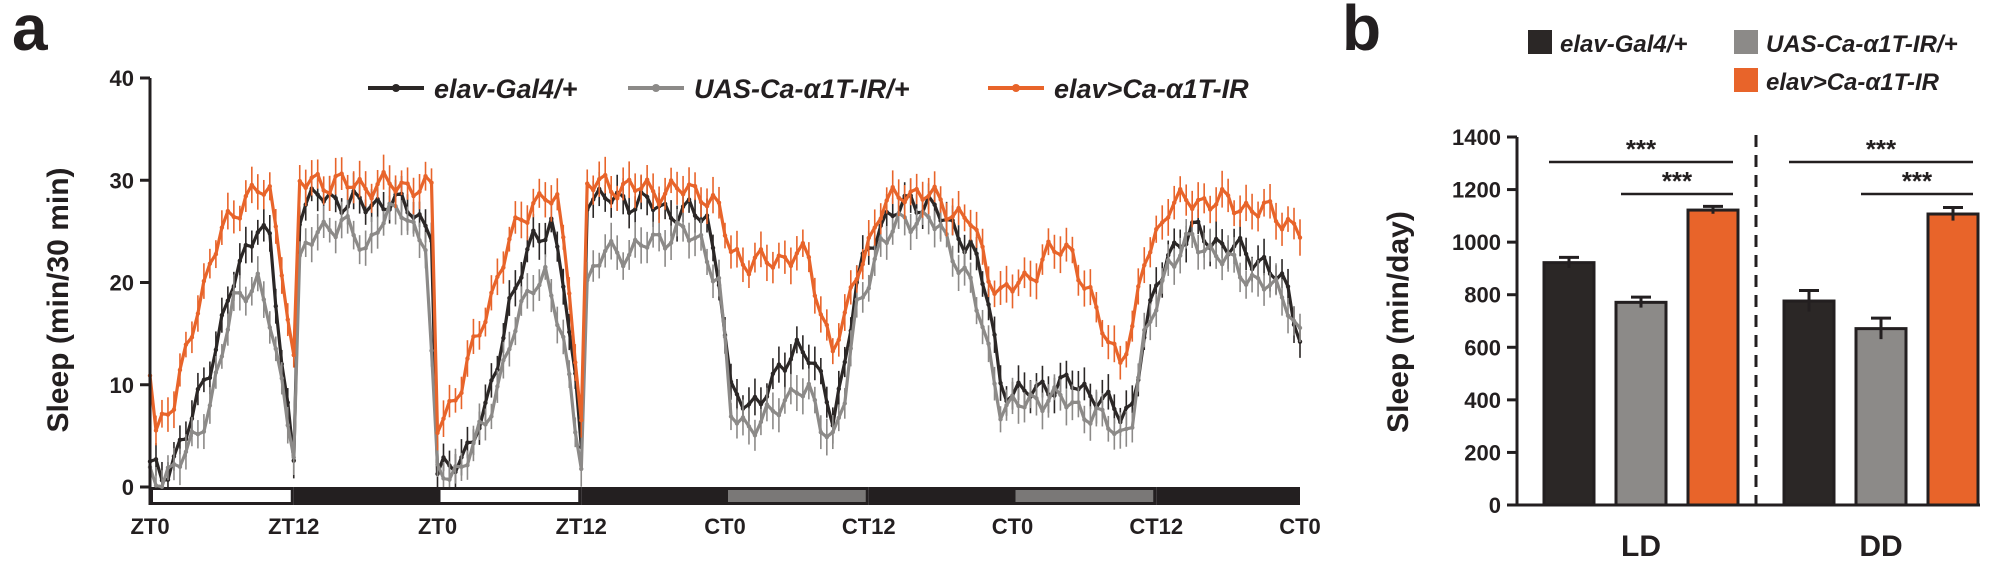  What do you see at coordinates (869, 526) in the screenshot?
I see `panel-a-x-tick-label: CT12` at bounding box center [869, 526].